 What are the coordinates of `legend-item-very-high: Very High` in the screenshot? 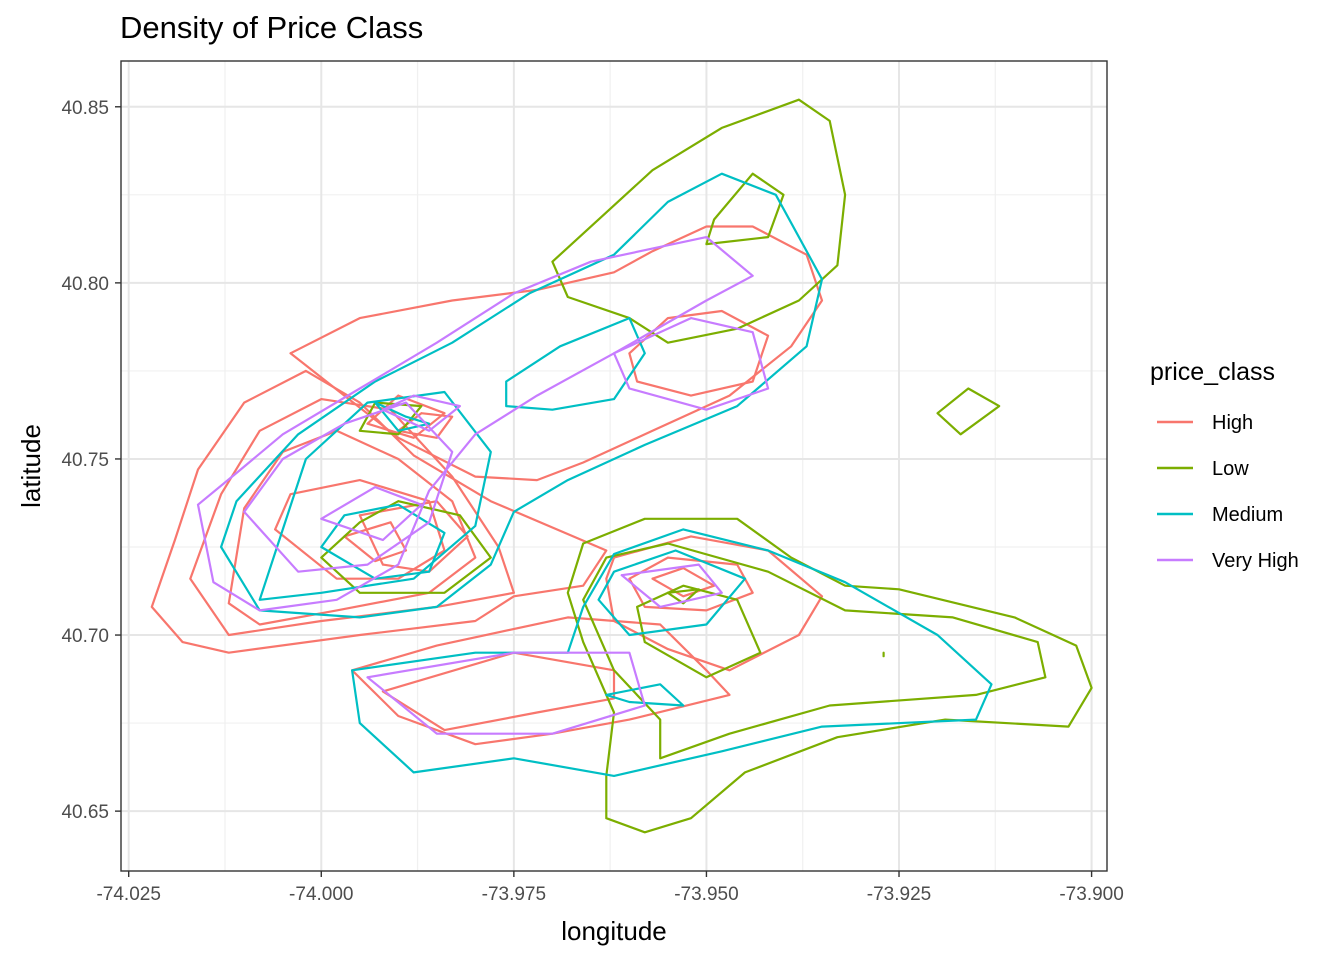 It's located at (1228, 561).